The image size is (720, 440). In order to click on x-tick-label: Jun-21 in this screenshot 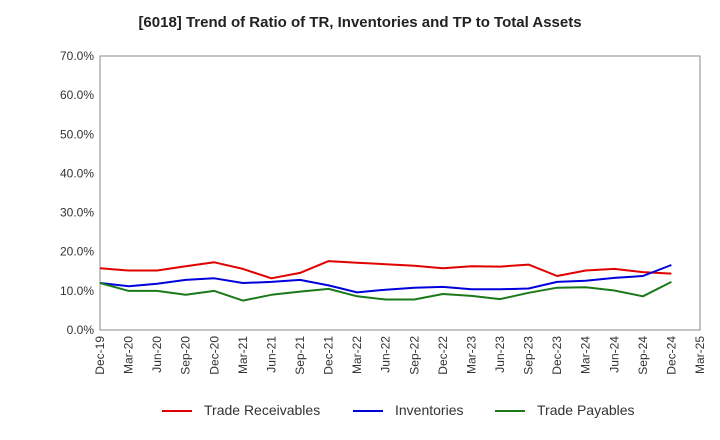, I will do `click(271, 354)`.